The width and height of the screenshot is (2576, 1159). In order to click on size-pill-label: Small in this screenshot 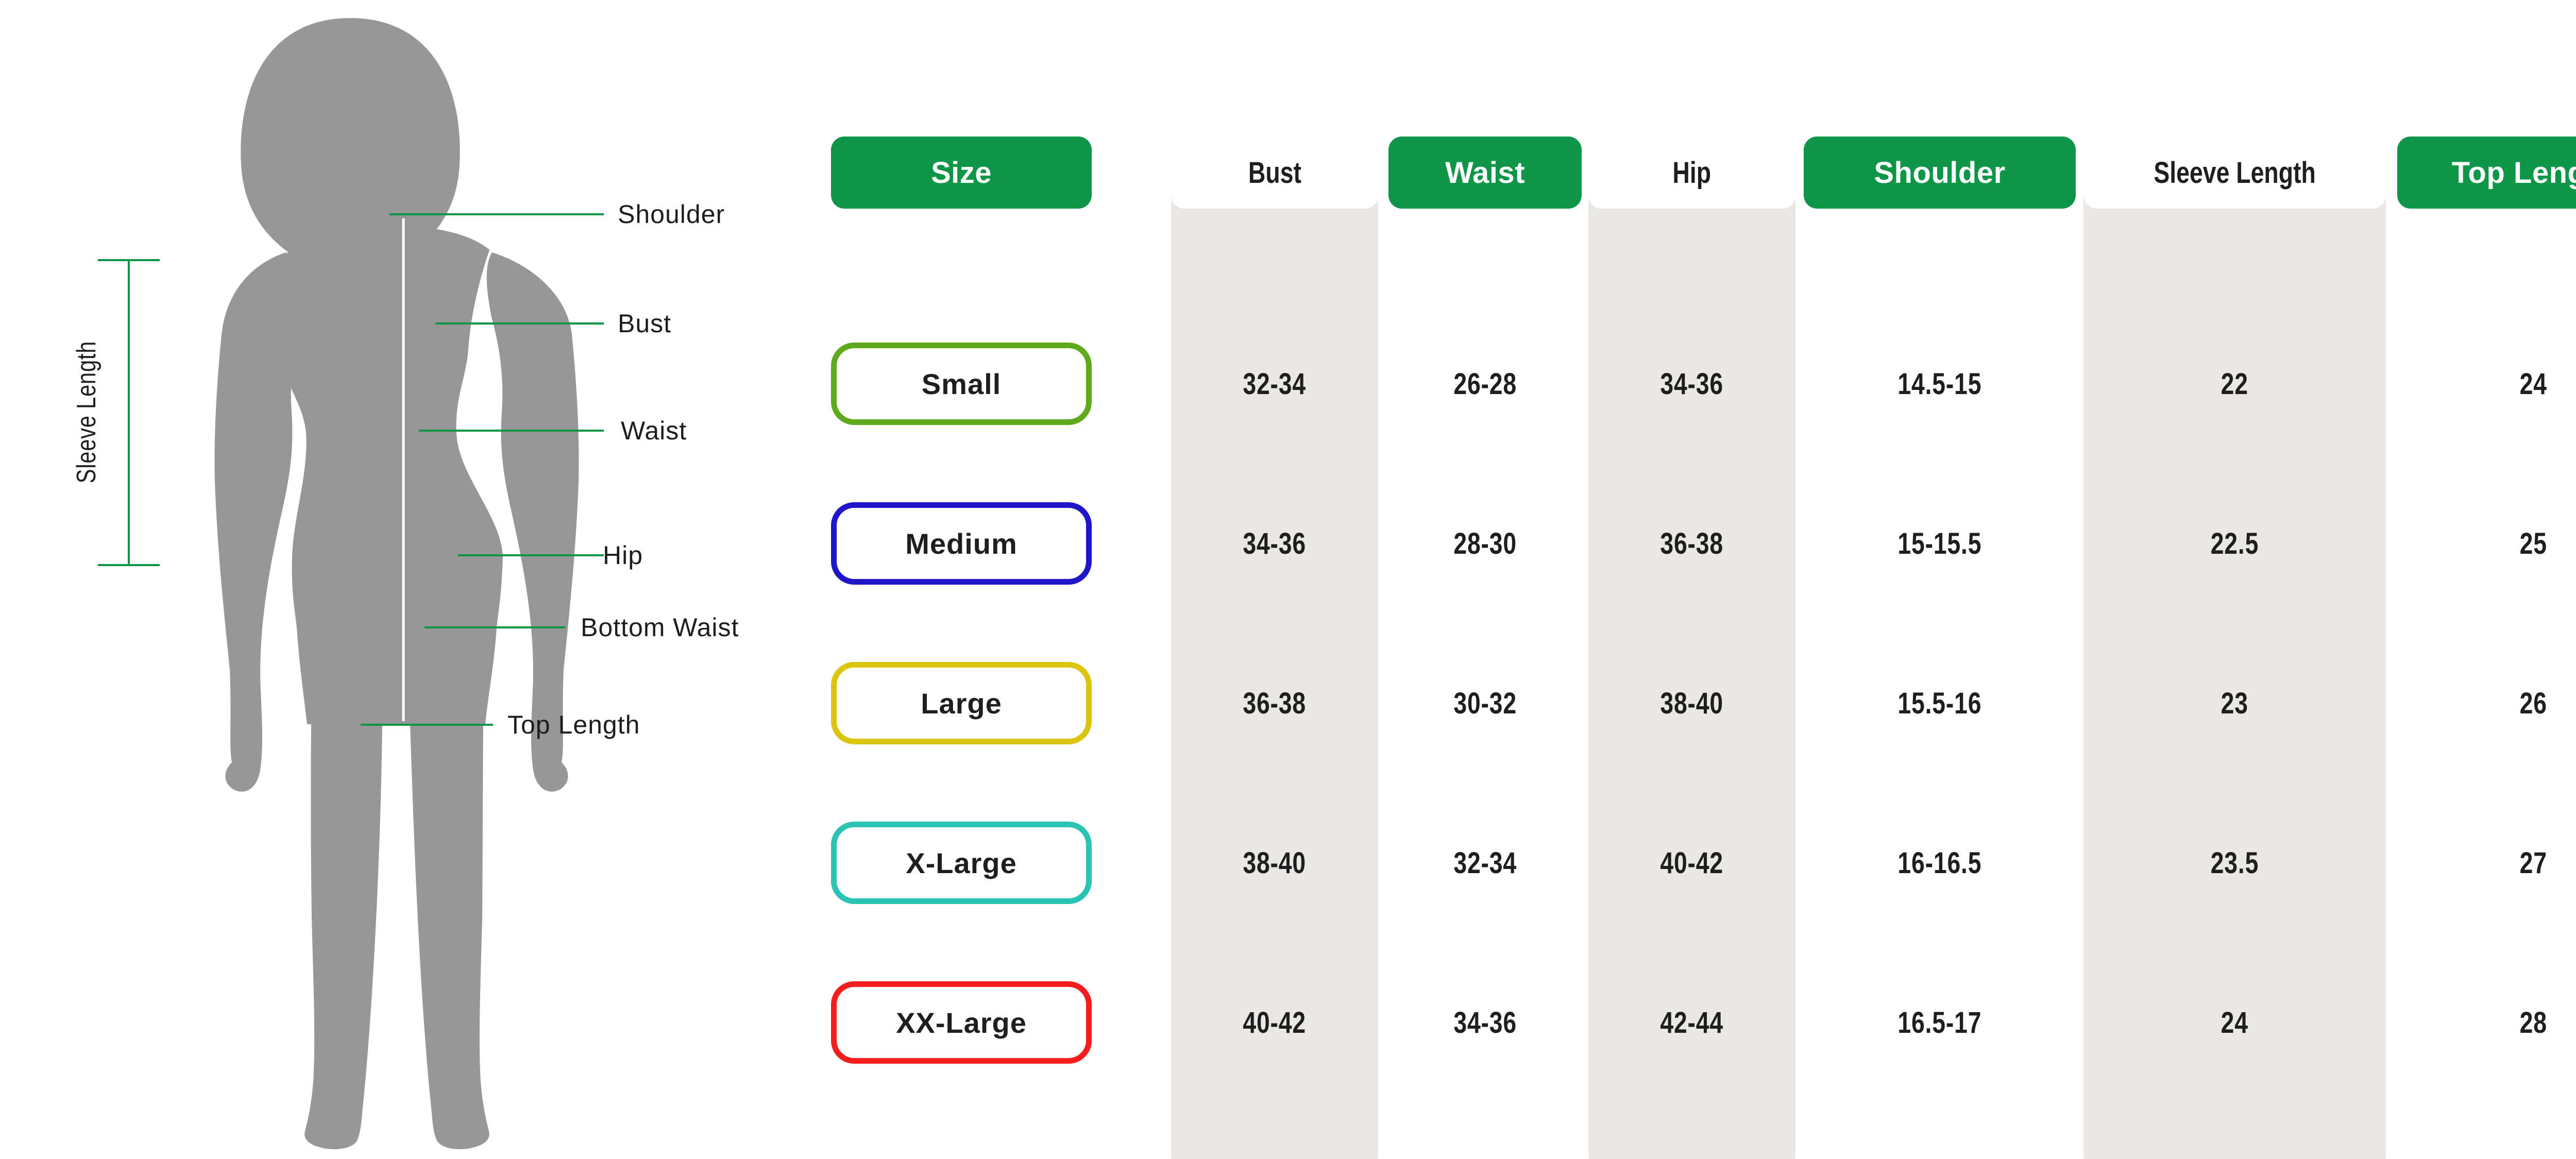, I will do `click(961, 383)`.